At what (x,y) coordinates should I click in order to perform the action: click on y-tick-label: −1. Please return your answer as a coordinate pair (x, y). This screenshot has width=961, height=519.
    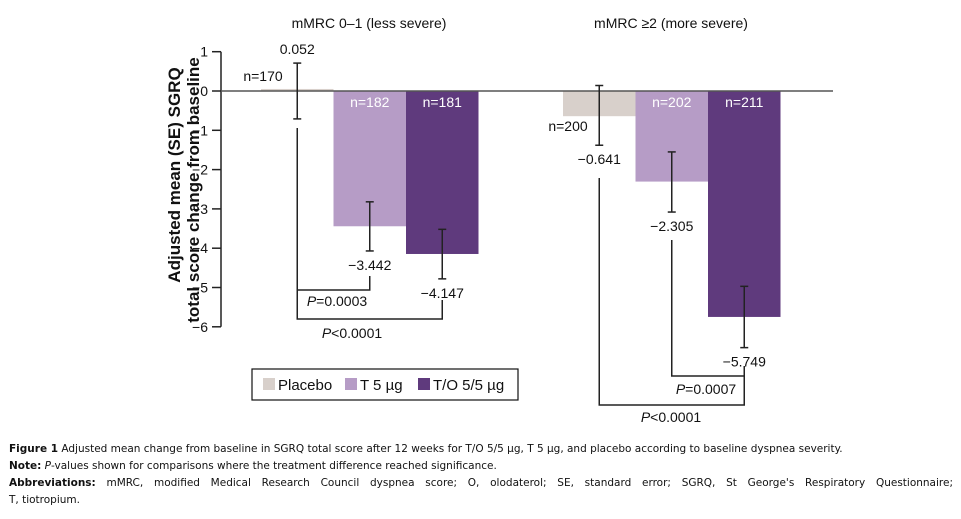
    Looking at the image, I should click on (200, 130).